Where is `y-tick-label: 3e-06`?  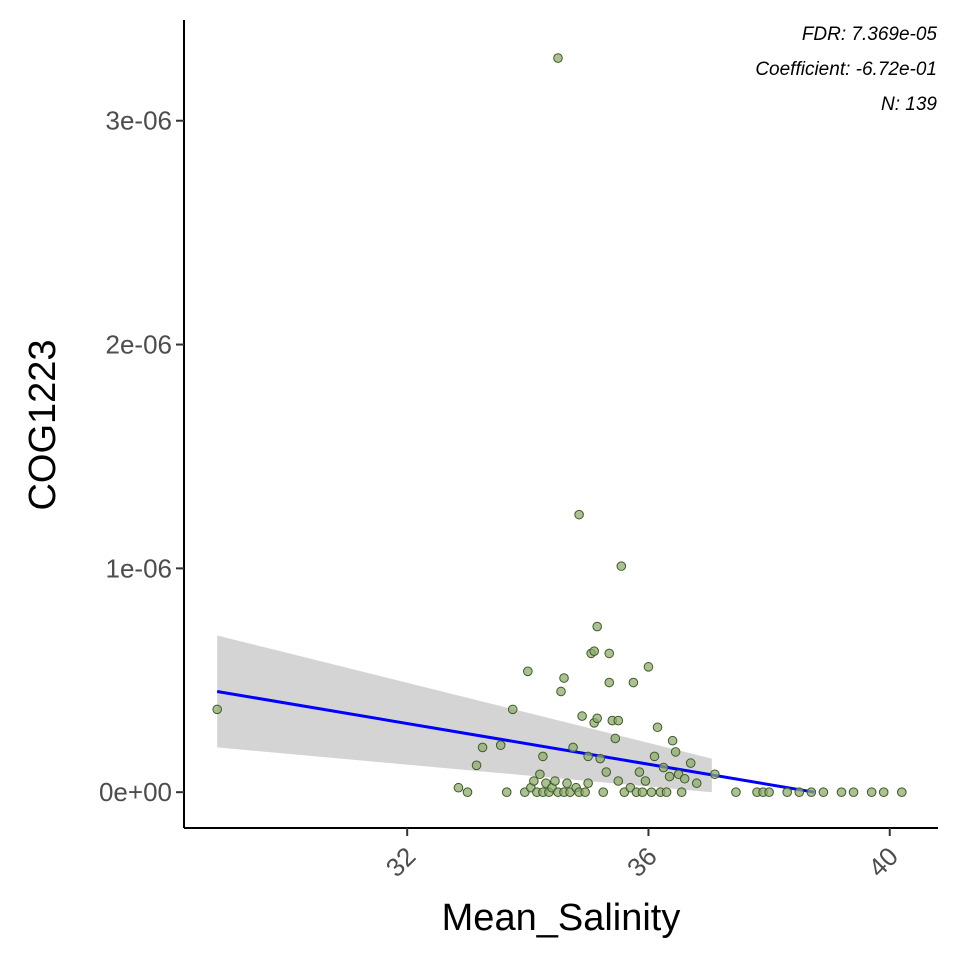
y-tick-label: 3e-06 is located at coordinates (139, 121).